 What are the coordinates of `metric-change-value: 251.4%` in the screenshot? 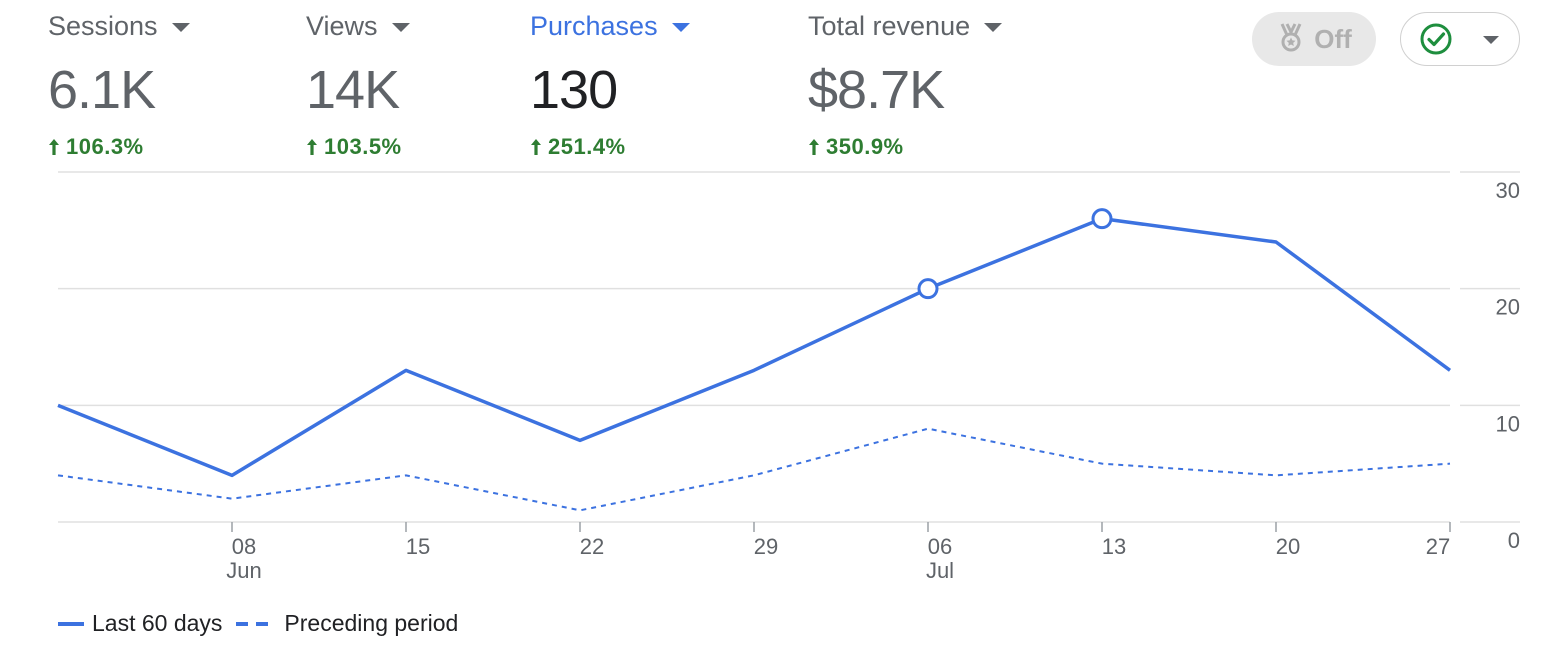 It's located at (587, 146).